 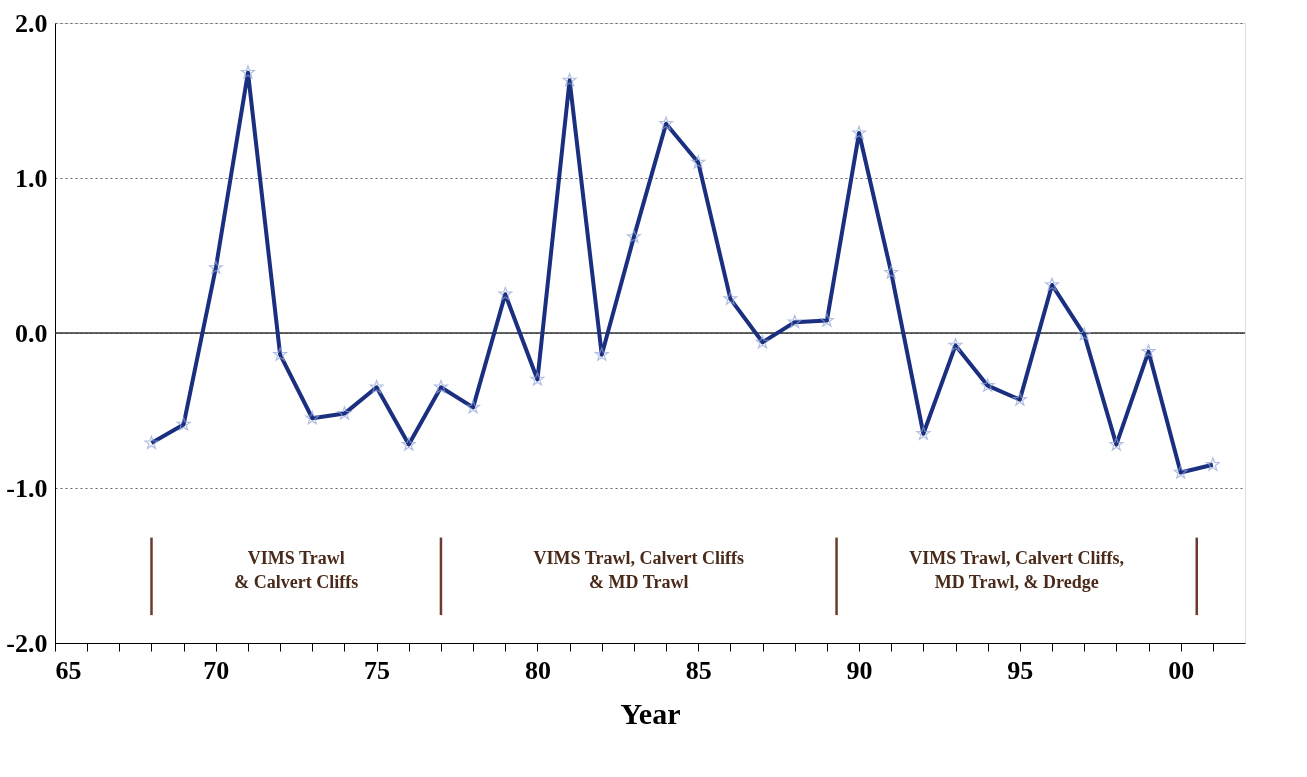 I want to click on annotation: VIMS Trawl, Calvert Cliffs, MD Trawl, & Dredge, so click(x=1017, y=570).